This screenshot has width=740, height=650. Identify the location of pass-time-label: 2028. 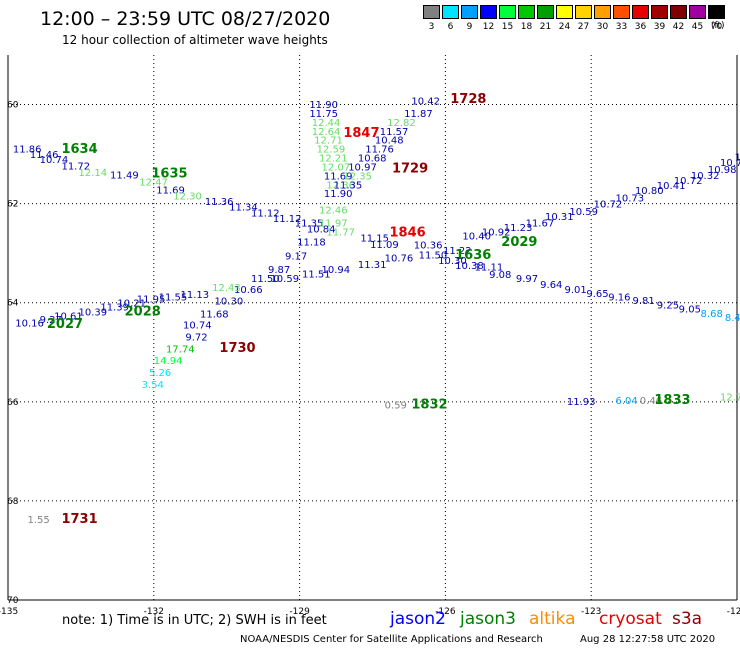
(143, 312).